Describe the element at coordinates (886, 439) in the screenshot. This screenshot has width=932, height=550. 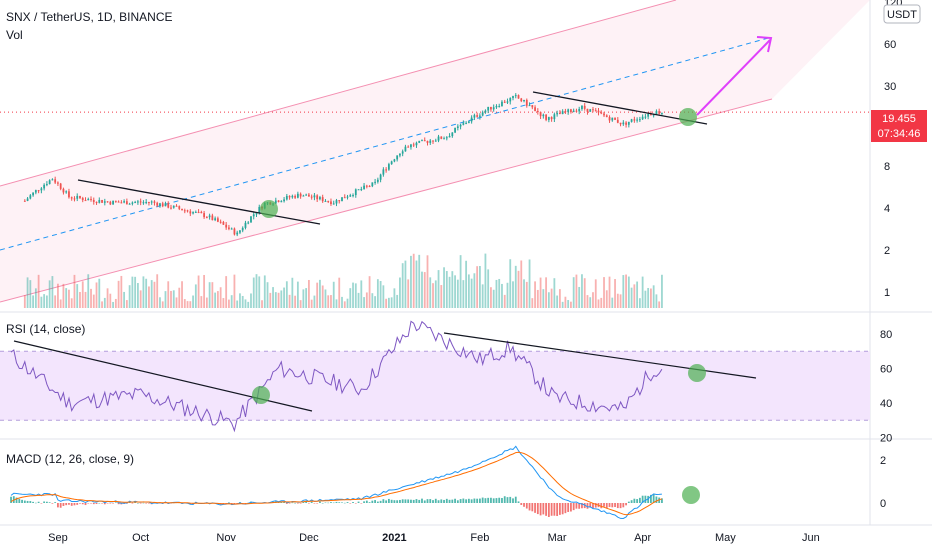
I see `rsi-tick-label: 20` at that location.